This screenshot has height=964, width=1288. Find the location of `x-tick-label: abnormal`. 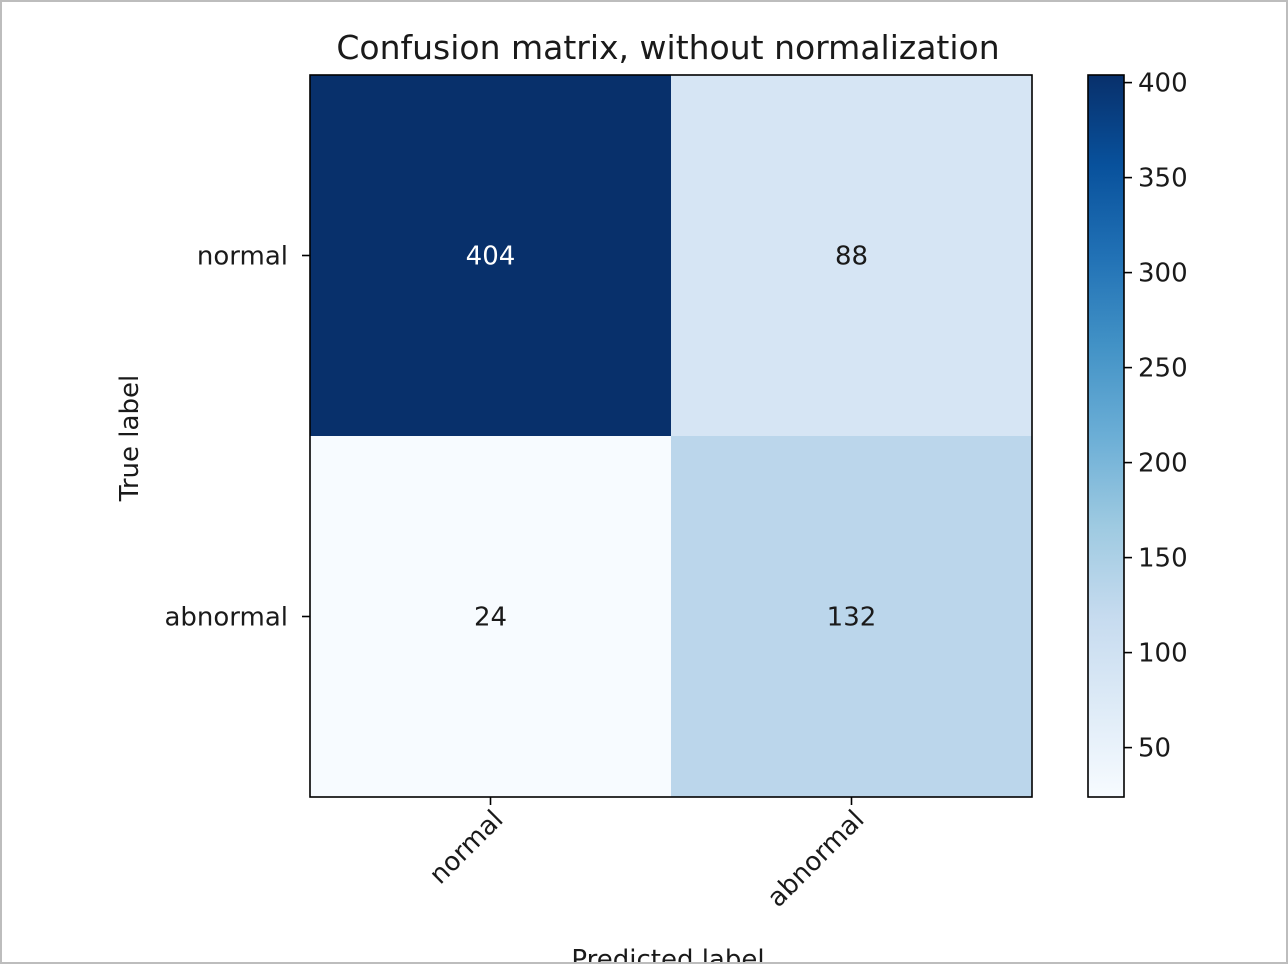

x-tick-label: abnormal is located at coordinates (816, 859).